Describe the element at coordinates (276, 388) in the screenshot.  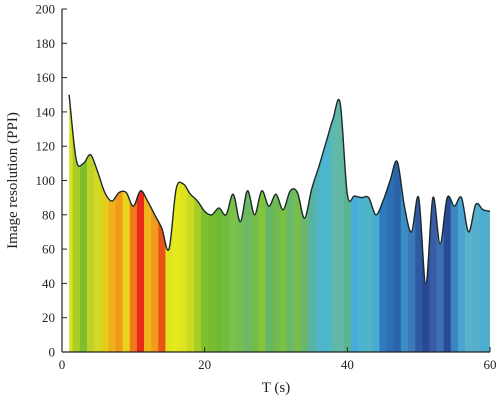
I see `x-axis-label: T (s)` at that location.